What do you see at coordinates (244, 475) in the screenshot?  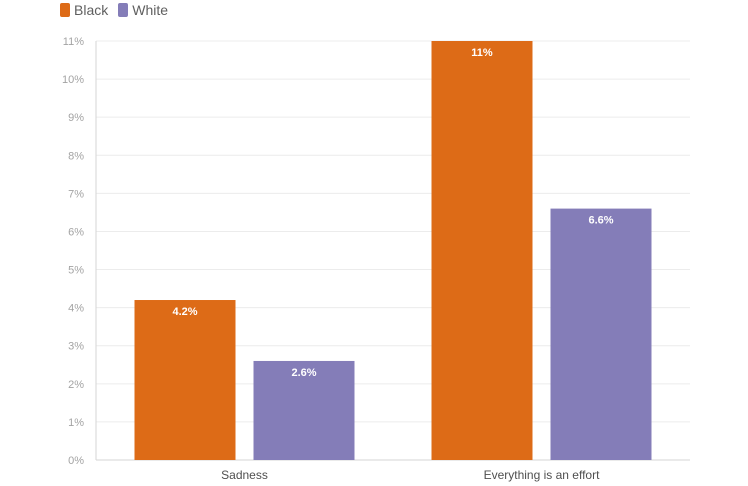 I see `x-category-label: Sadness` at bounding box center [244, 475].